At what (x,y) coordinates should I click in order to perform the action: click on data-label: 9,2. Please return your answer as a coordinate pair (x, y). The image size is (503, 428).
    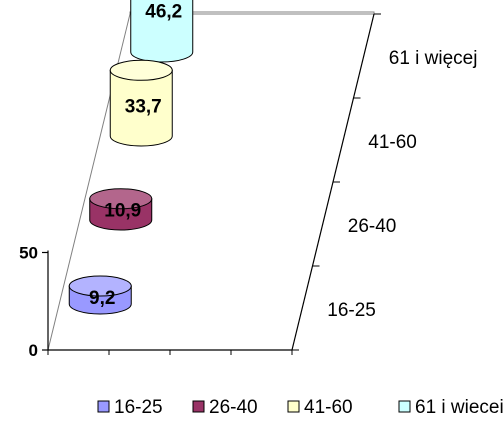
    Looking at the image, I should click on (102, 298).